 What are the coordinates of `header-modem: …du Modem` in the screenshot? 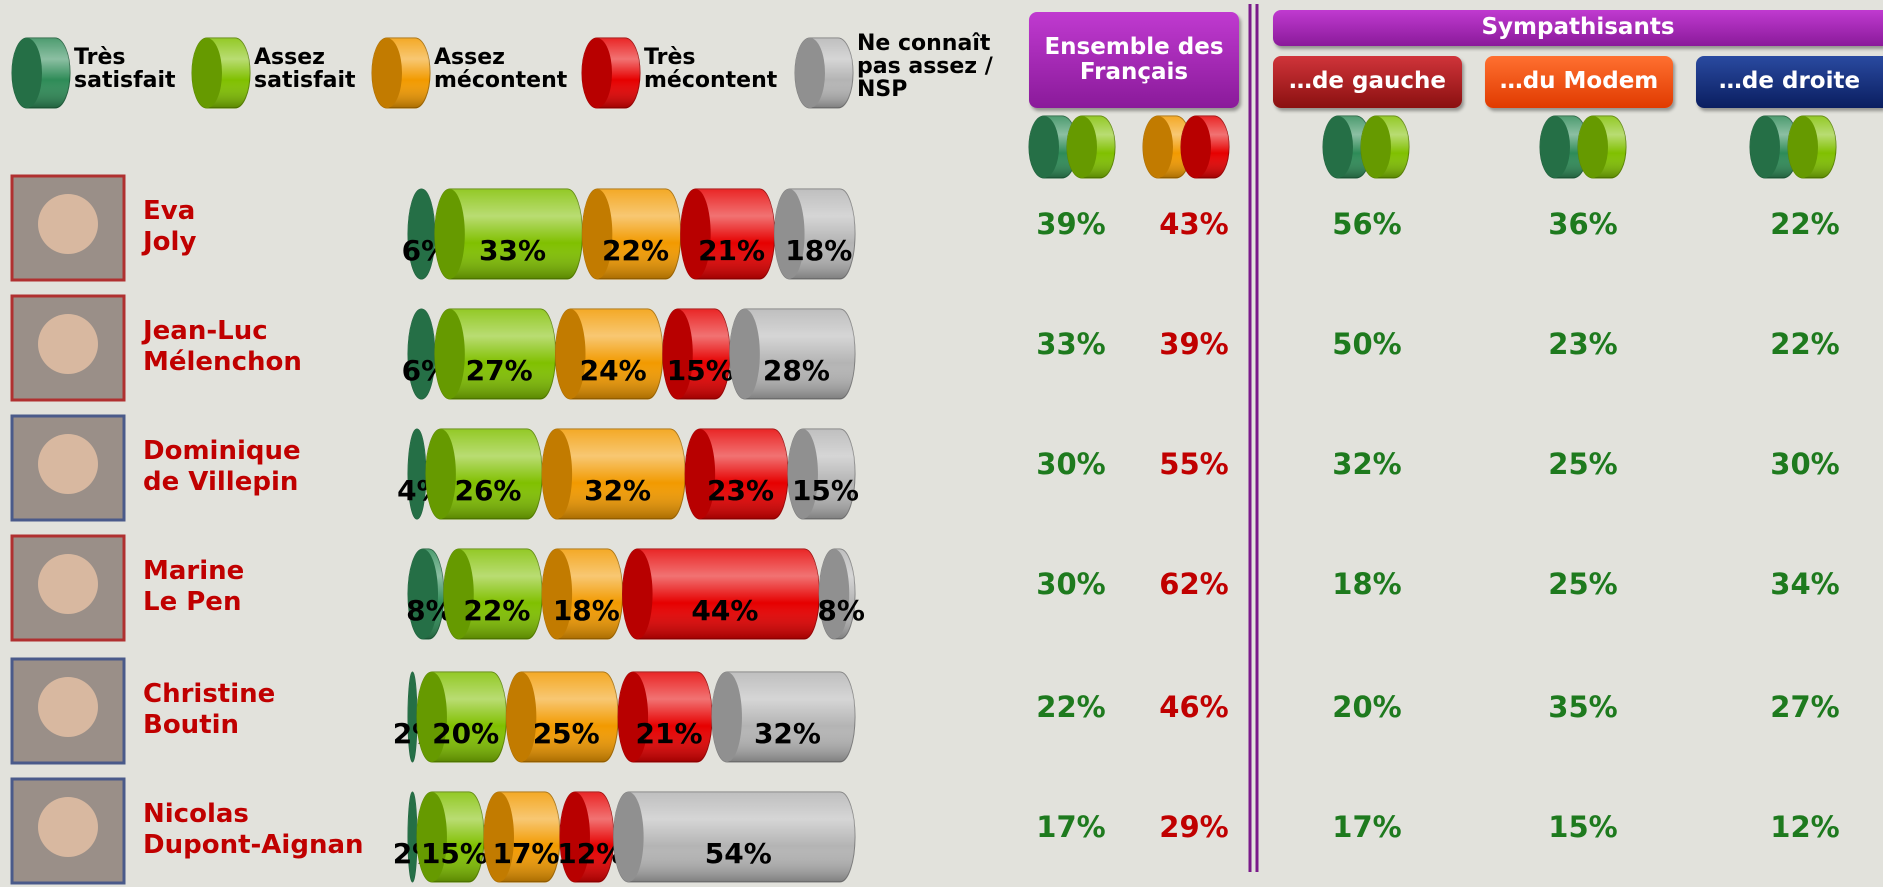 It's located at (1579, 82).